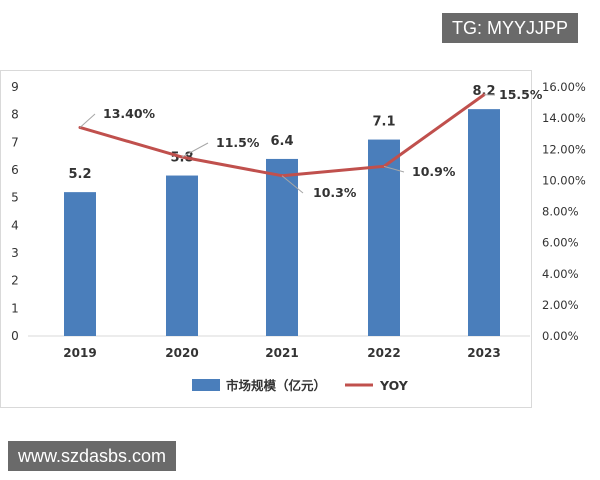 This screenshot has width=600, height=480. Describe the element at coordinates (383, 122) in the screenshot. I see `bar-data-label: 7.1` at that location.